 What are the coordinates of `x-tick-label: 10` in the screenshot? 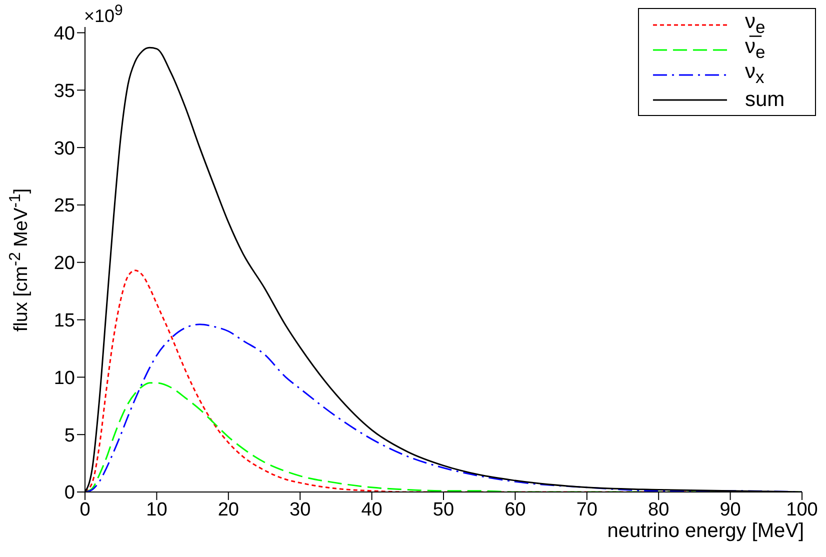 It's located at (157, 509).